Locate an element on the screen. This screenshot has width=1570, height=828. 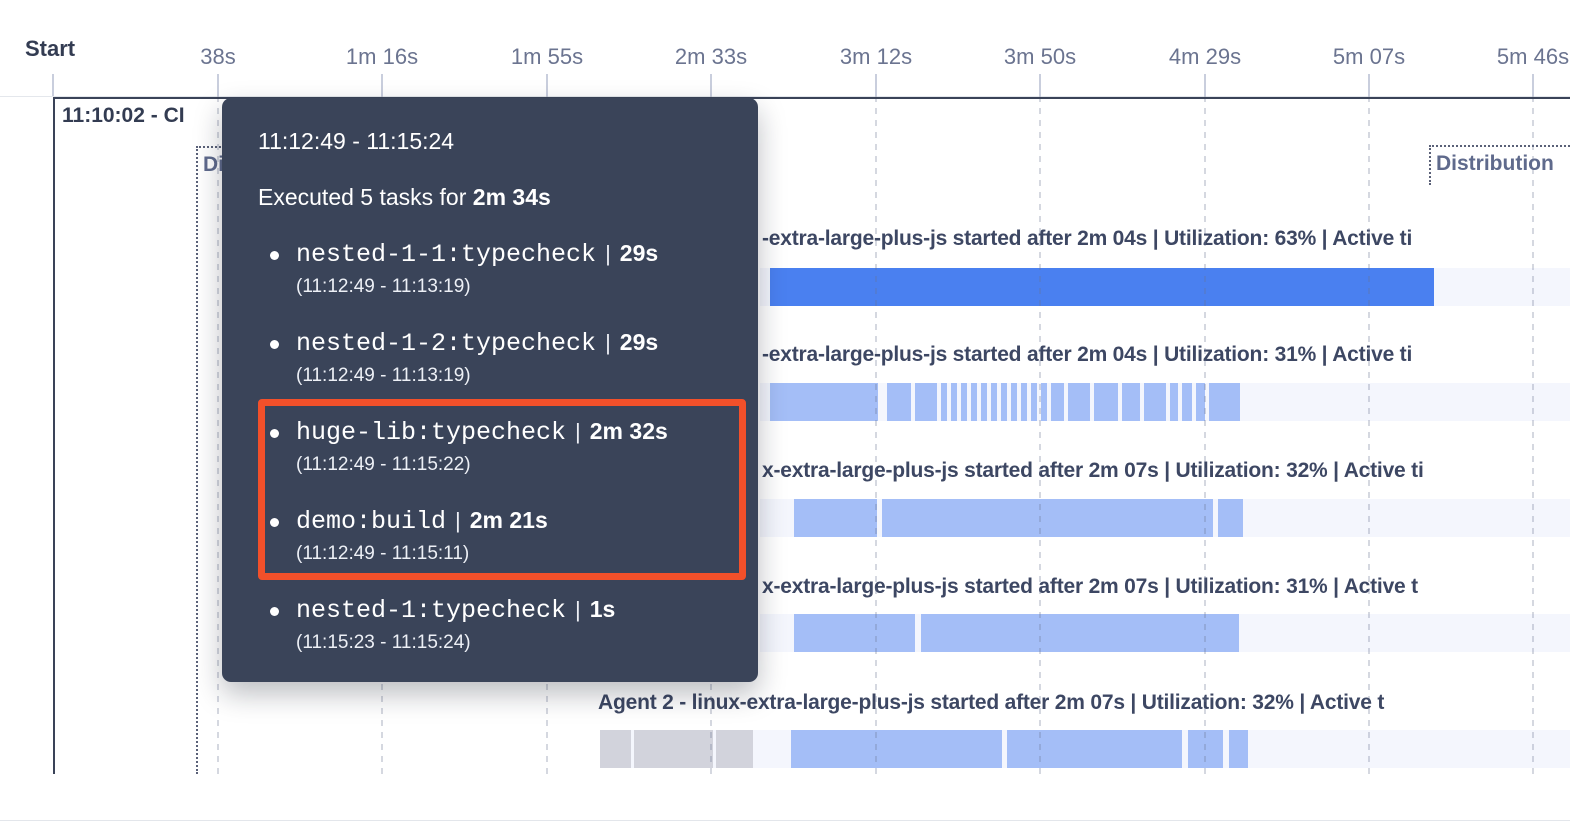
tooltip-summary-duration: 2m 34s is located at coordinates (511, 197).